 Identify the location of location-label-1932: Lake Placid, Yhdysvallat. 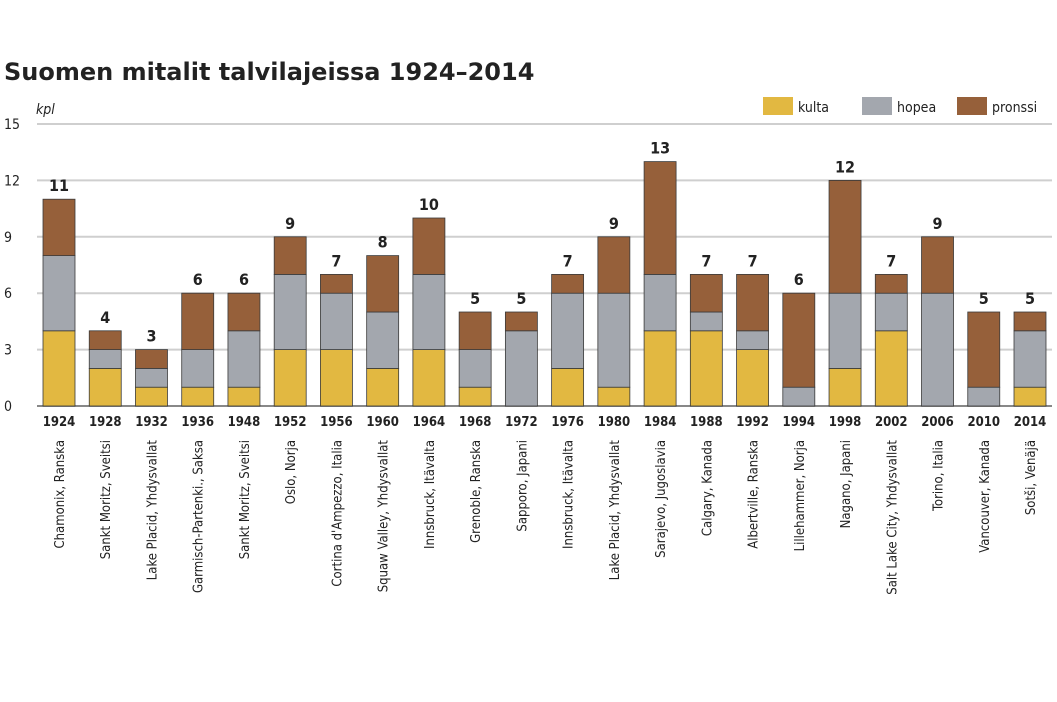
(152, 510).